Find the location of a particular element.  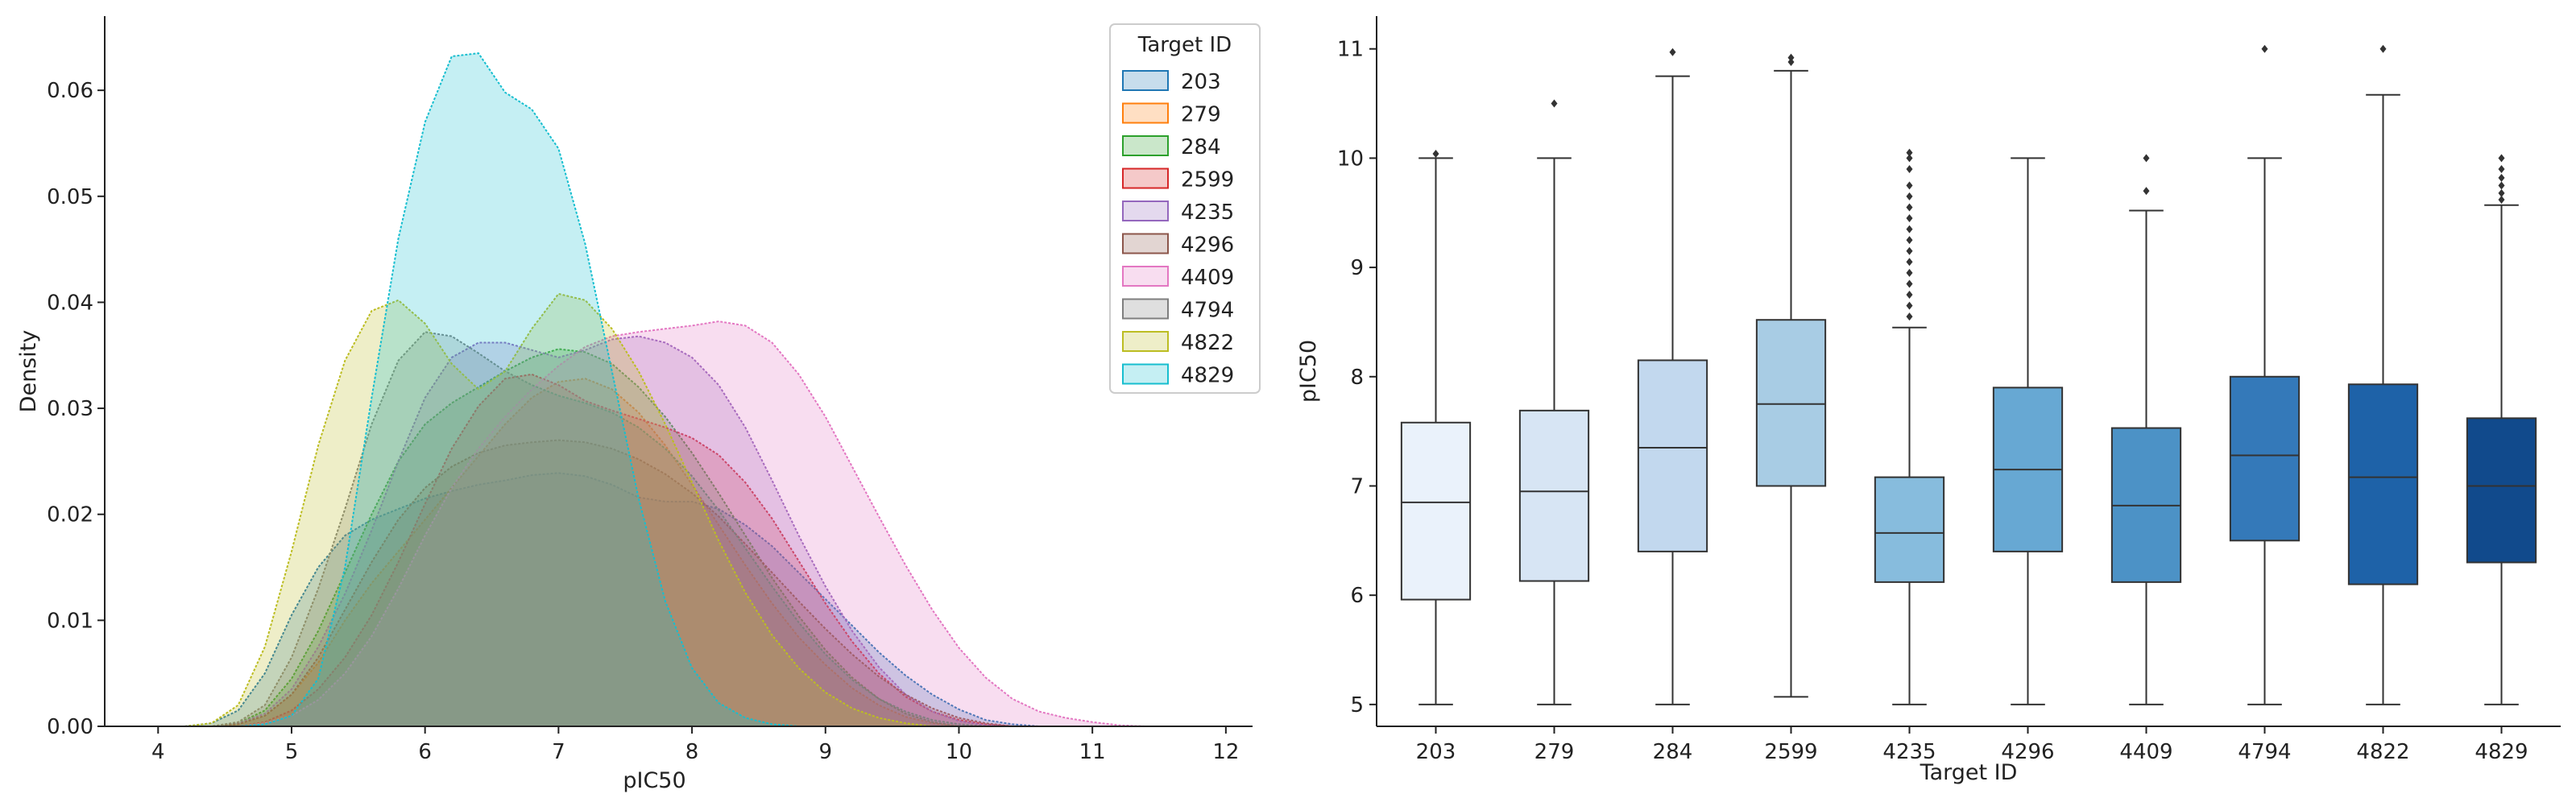

legend-label-4822: 4822 is located at coordinates (1207, 343).